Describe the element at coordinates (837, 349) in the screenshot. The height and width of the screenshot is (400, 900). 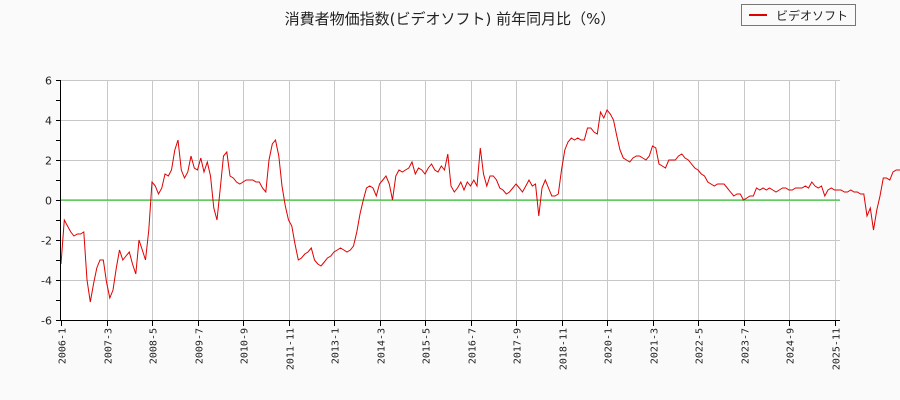
I see `svg-text: 2025-11` at that location.